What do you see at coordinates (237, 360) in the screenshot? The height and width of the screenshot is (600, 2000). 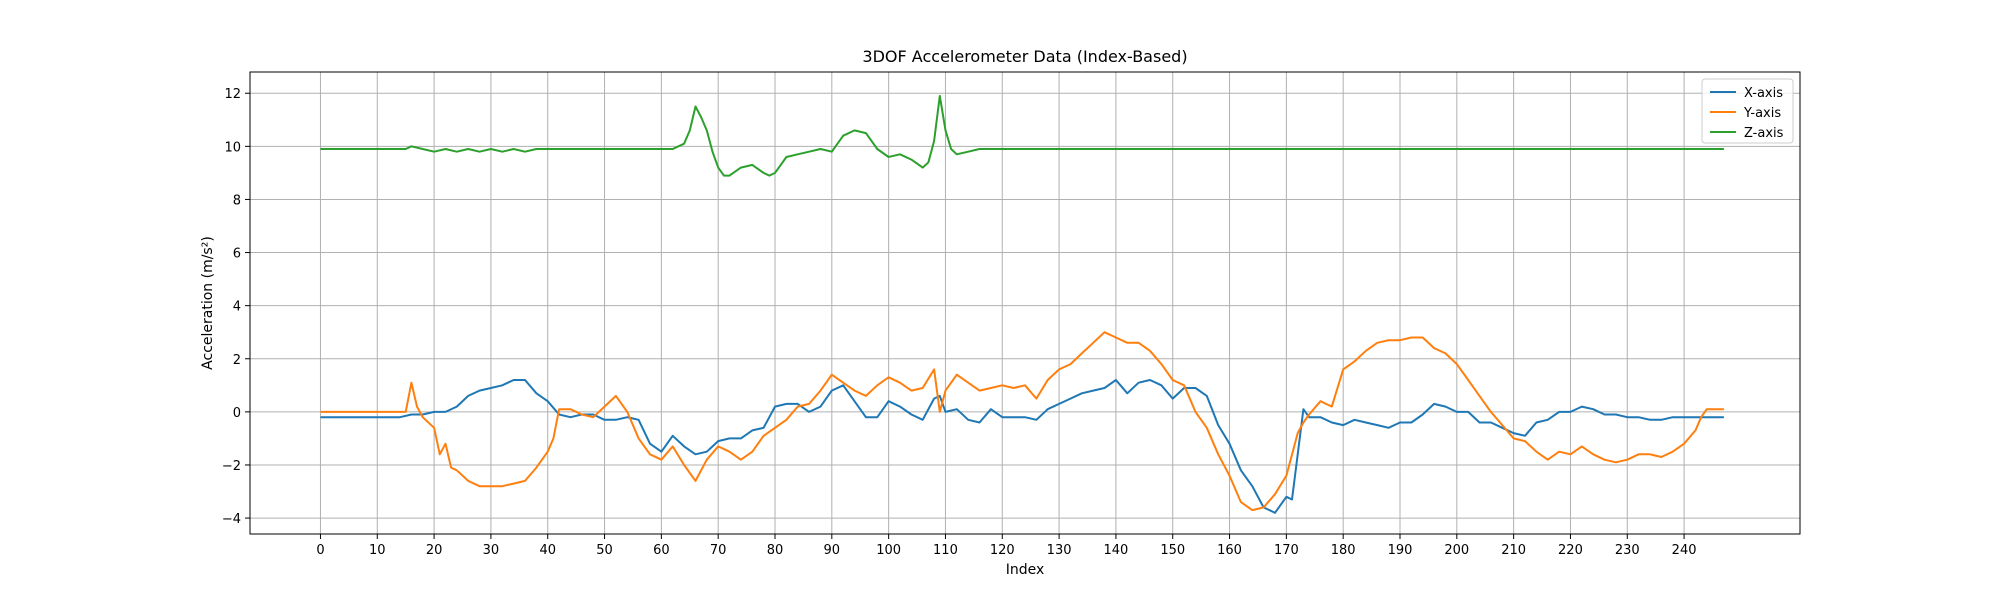 I see `y-tick-label: 2` at bounding box center [237, 360].